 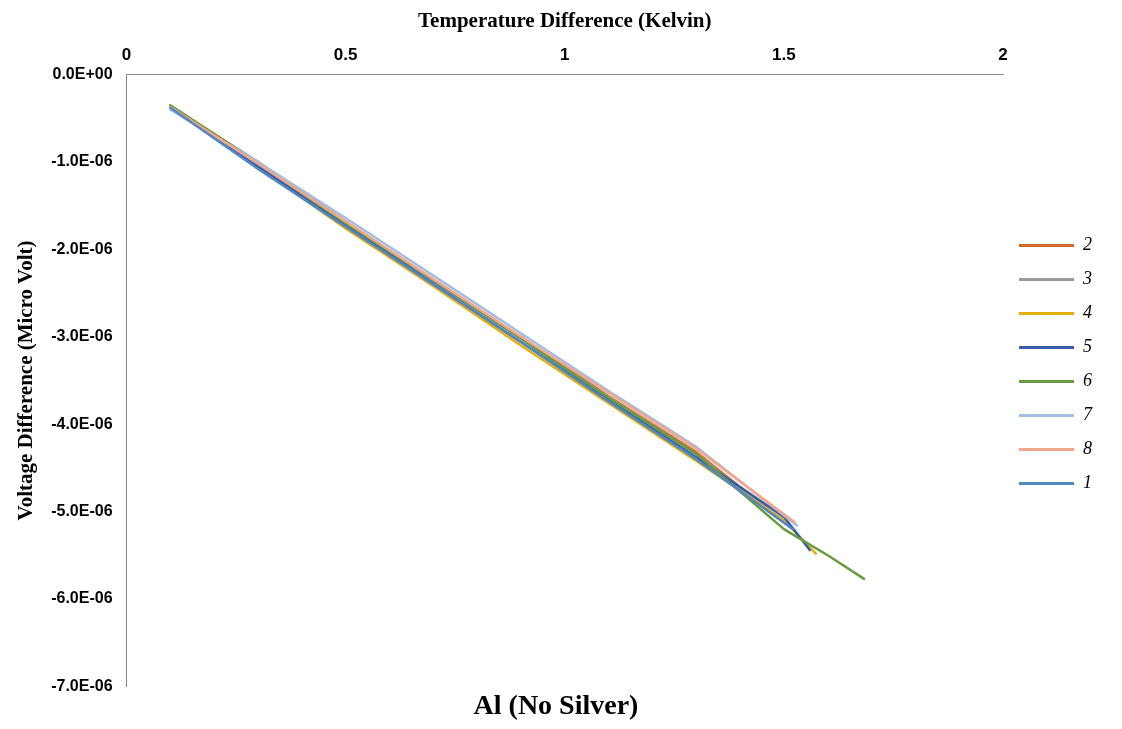 What do you see at coordinates (82, 336) in the screenshot?
I see `y-tick-label: -3.0E-06` at bounding box center [82, 336].